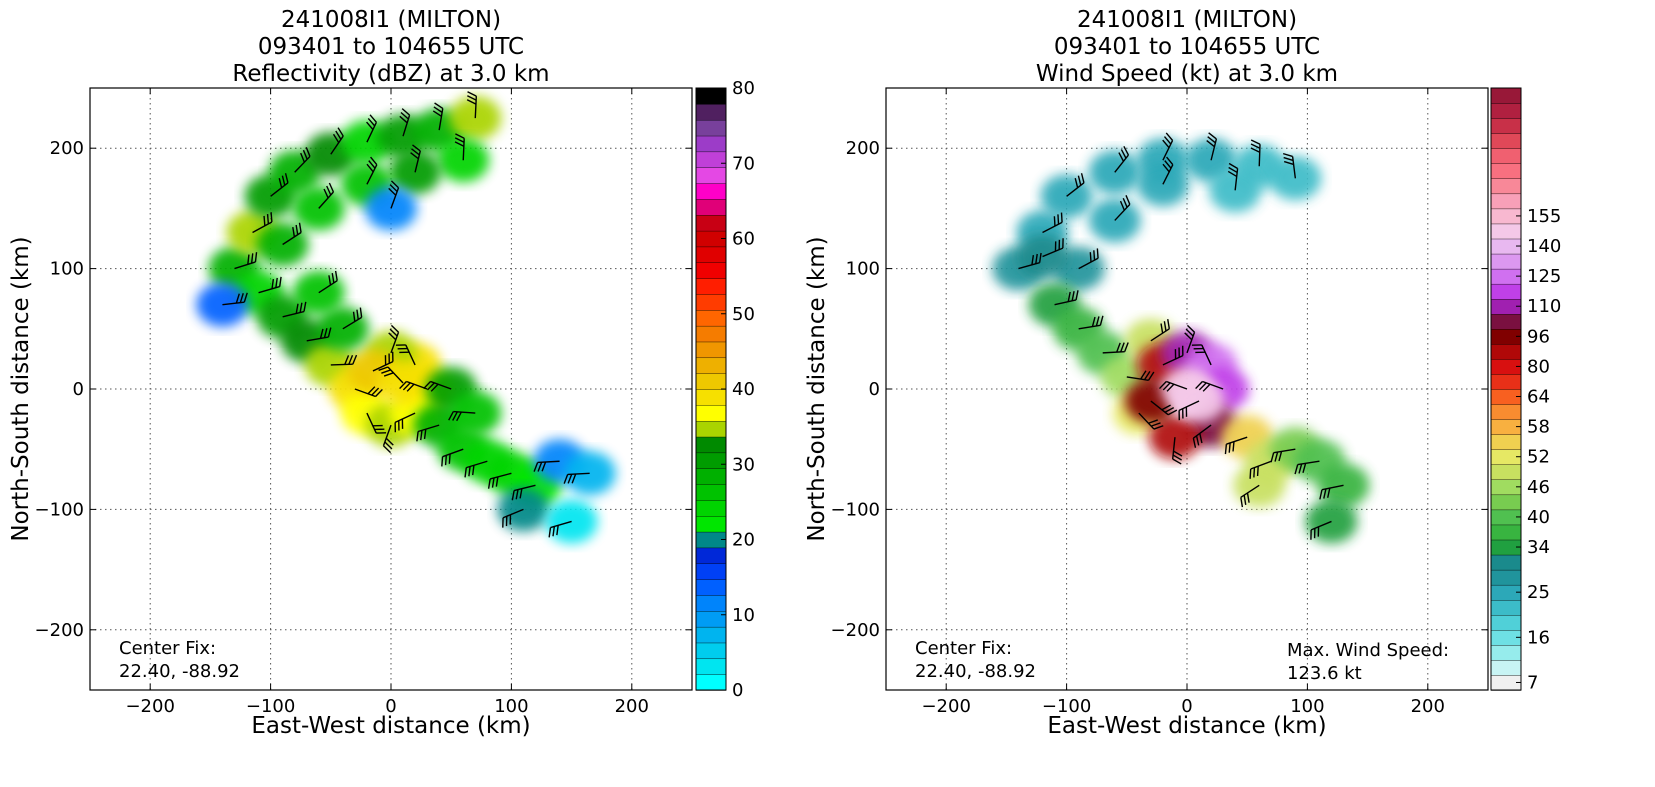 Image resolution: width=1655 pixels, height=787 pixels. Describe the element at coordinates (167, 648) in the screenshot. I see `center-fix-label: Center Fix:` at that location.